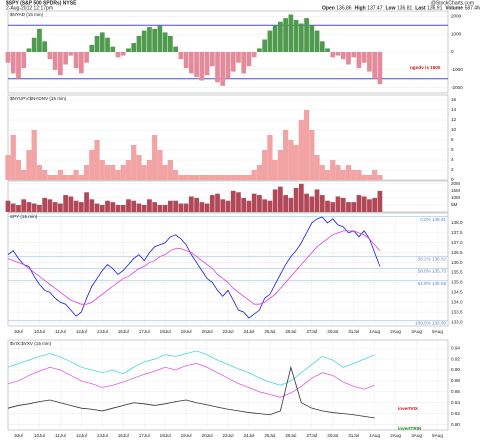 The height and width of the screenshot is (443, 480). Describe the element at coordinates (455, 380) in the screenshot. I see `y-tick-label: 0.88` at that location.